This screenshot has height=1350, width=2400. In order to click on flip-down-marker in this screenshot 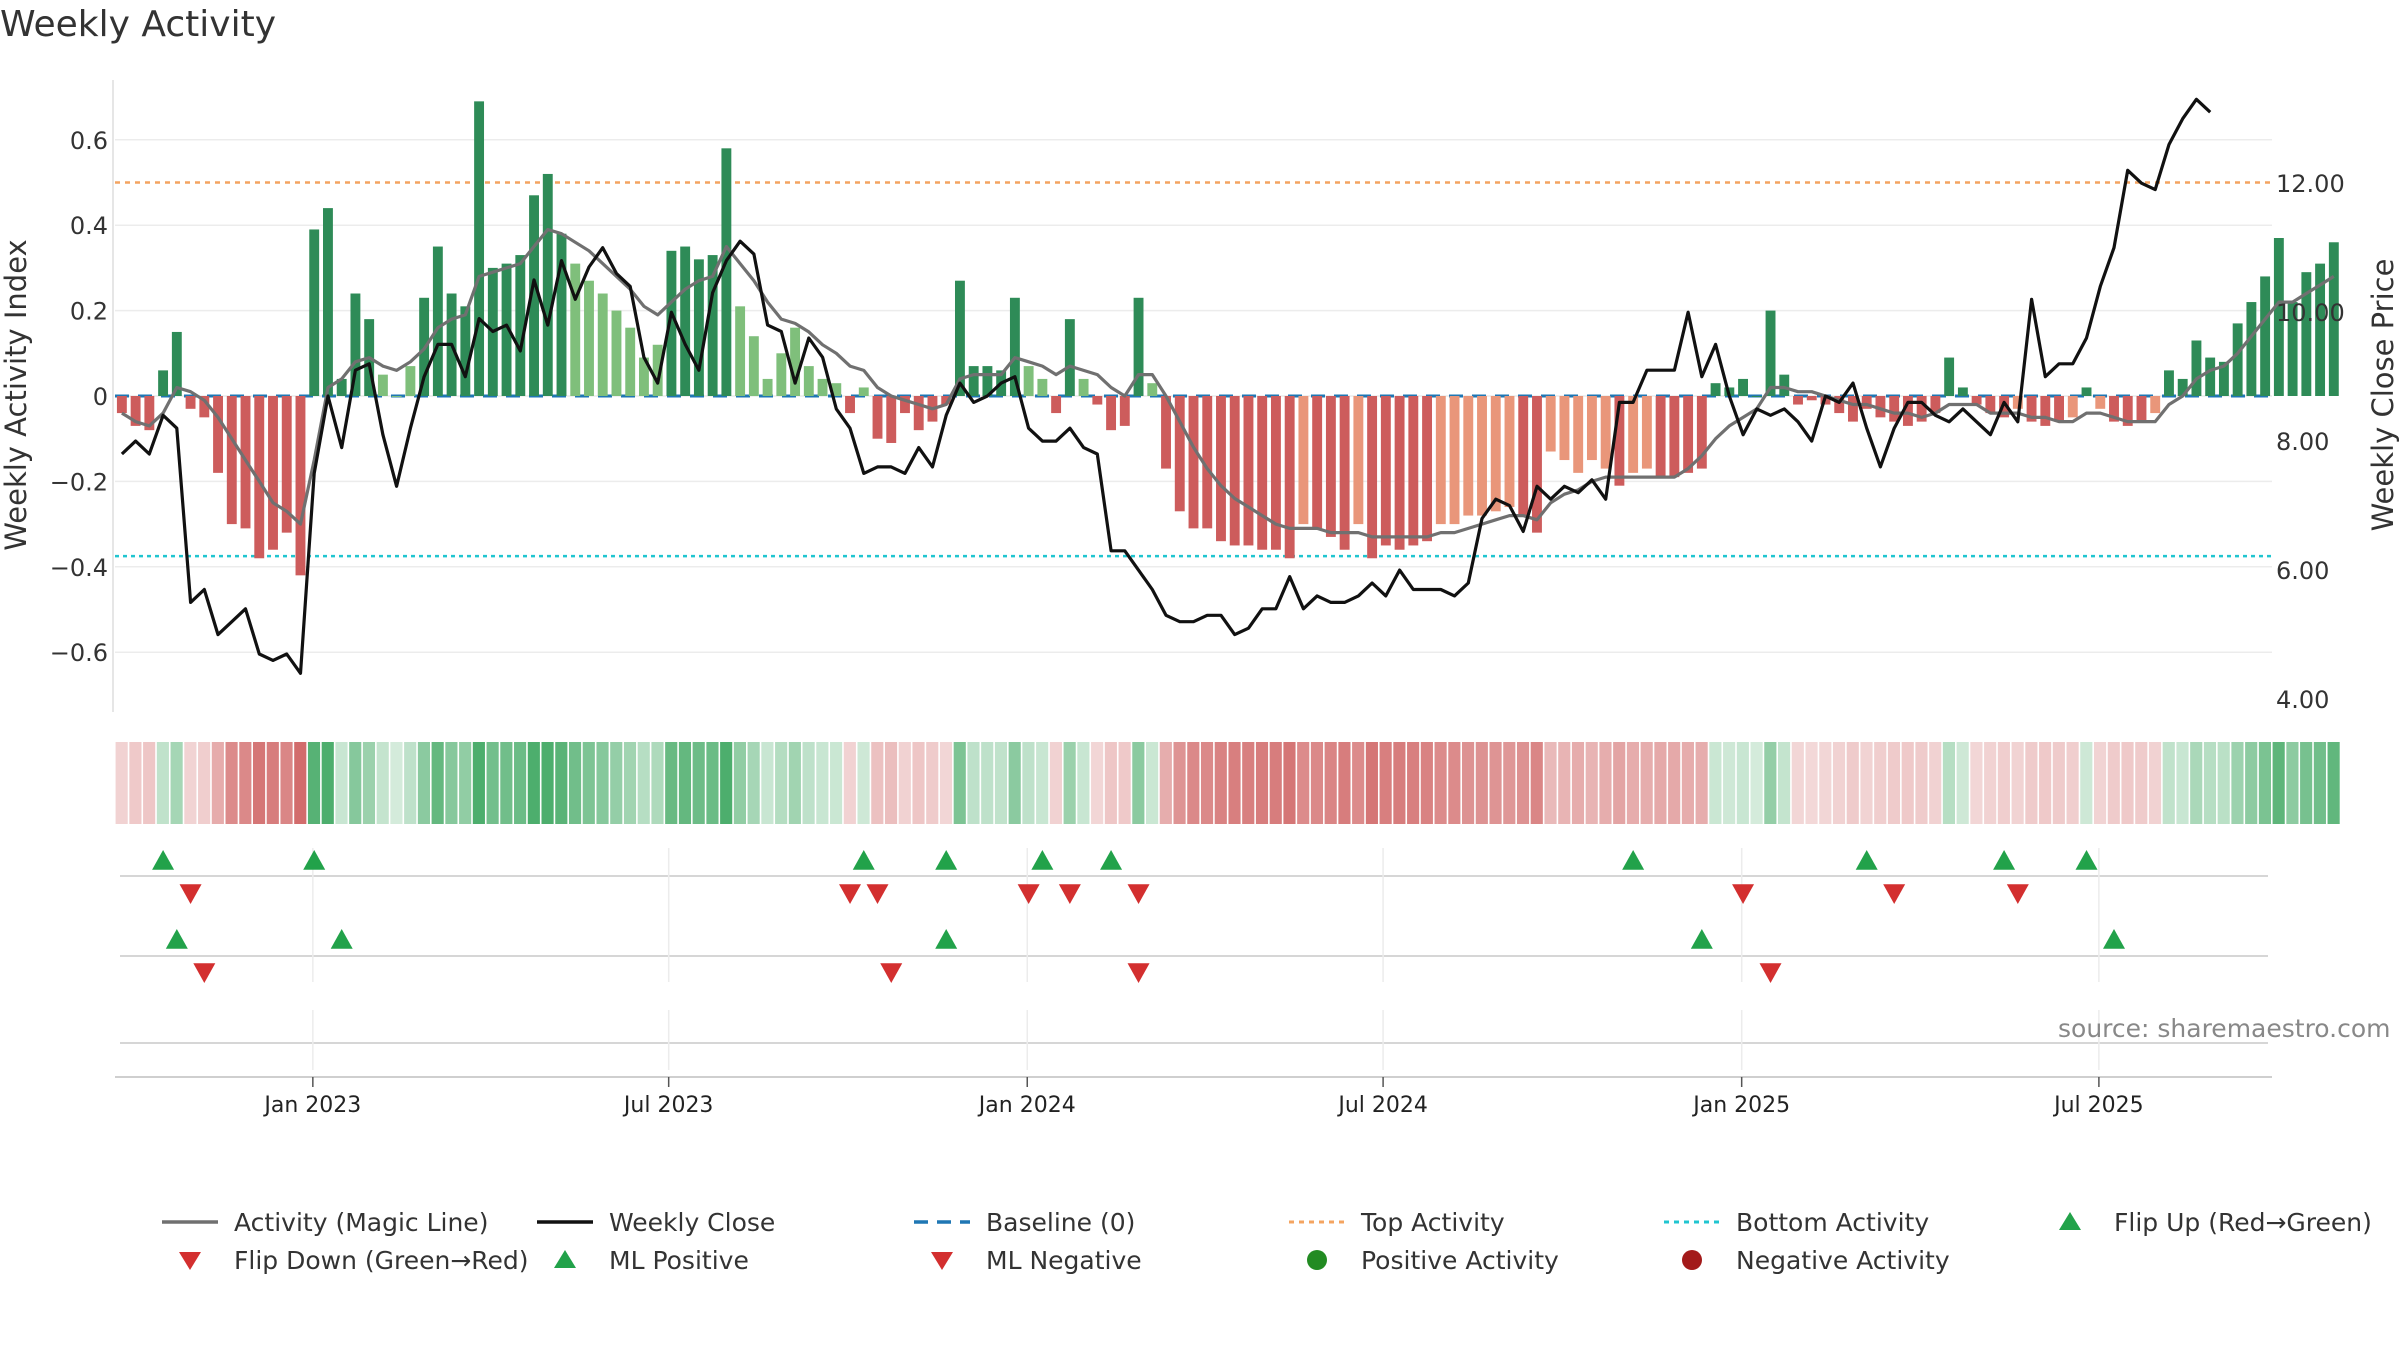, I will do `click(877, 894)`.